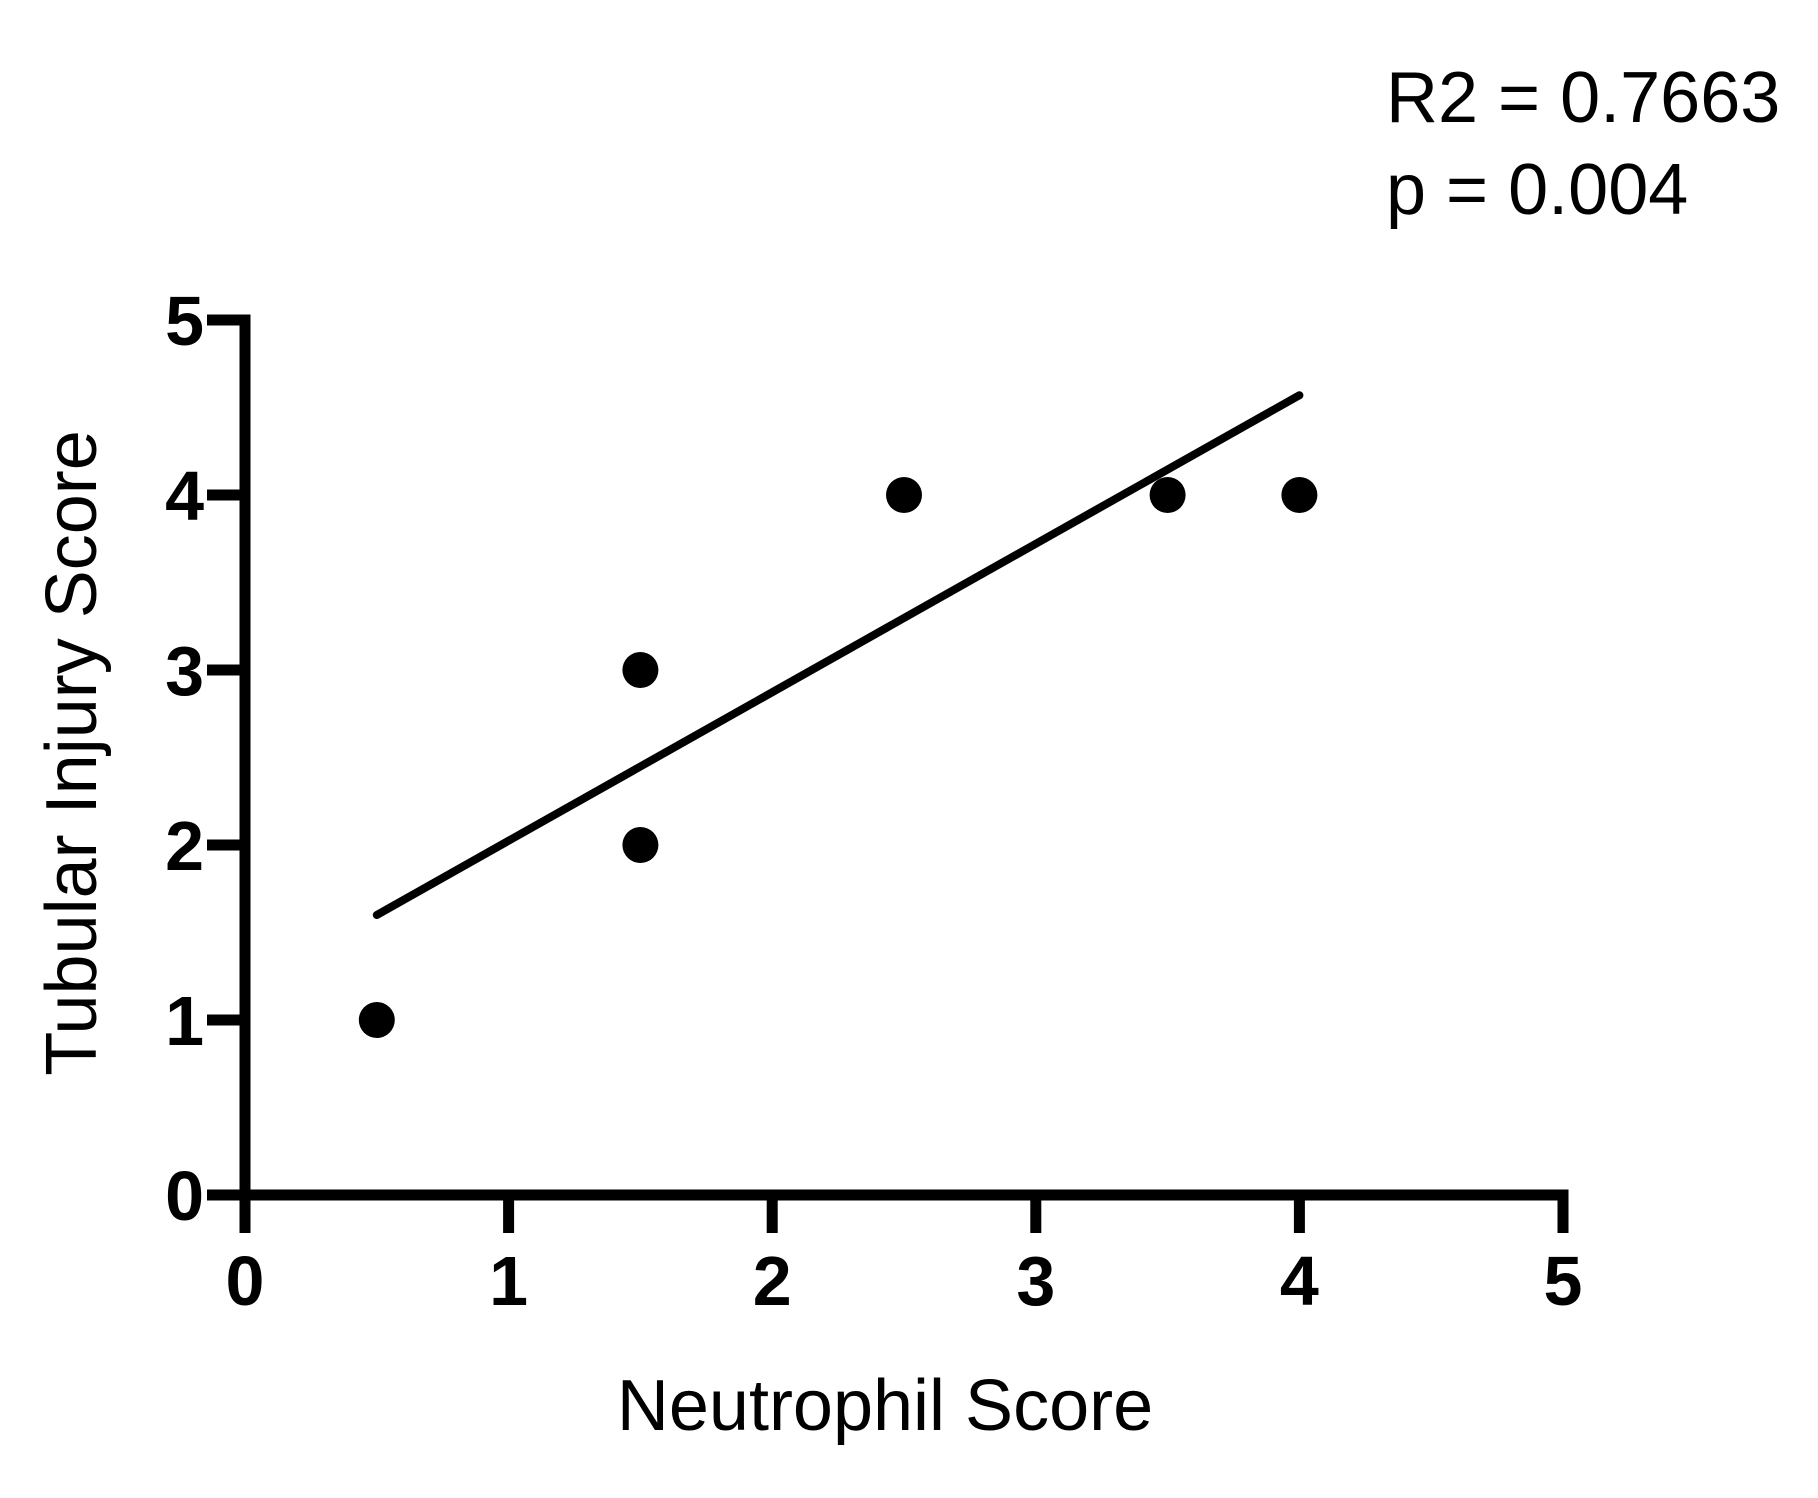 Image resolution: width=1818 pixels, height=1498 pixels. Describe the element at coordinates (72, 753) in the screenshot. I see `y-axis-title: Tubular Injury Score` at that location.